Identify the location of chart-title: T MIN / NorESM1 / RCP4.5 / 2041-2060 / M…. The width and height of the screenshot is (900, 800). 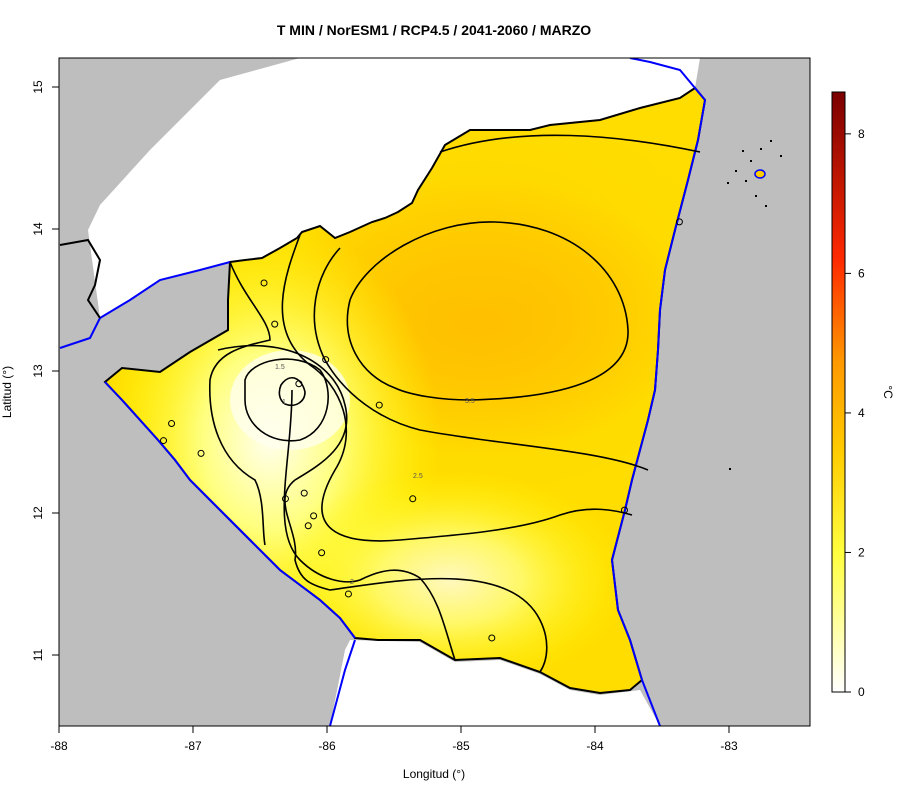
(434, 30).